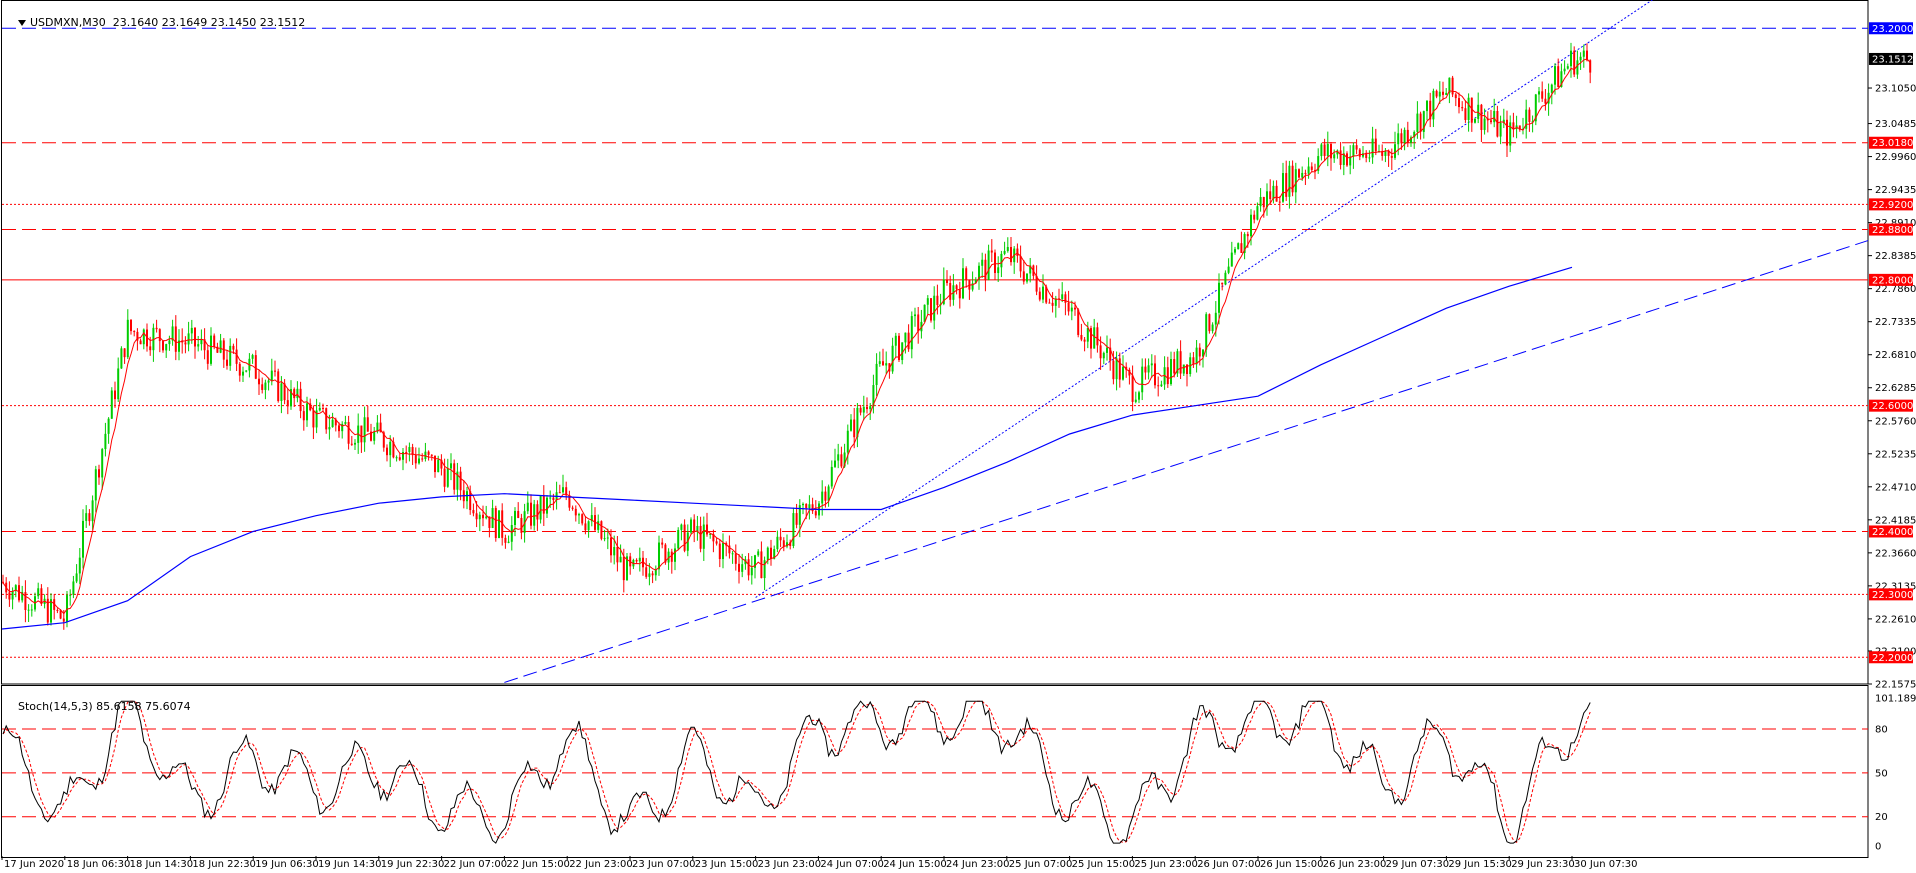 The width and height of the screenshot is (1916, 873). What do you see at coordinates (22, 23) in the screenshot?
I see `dropdown-triangle-icon` at bounding box center [22, 23].